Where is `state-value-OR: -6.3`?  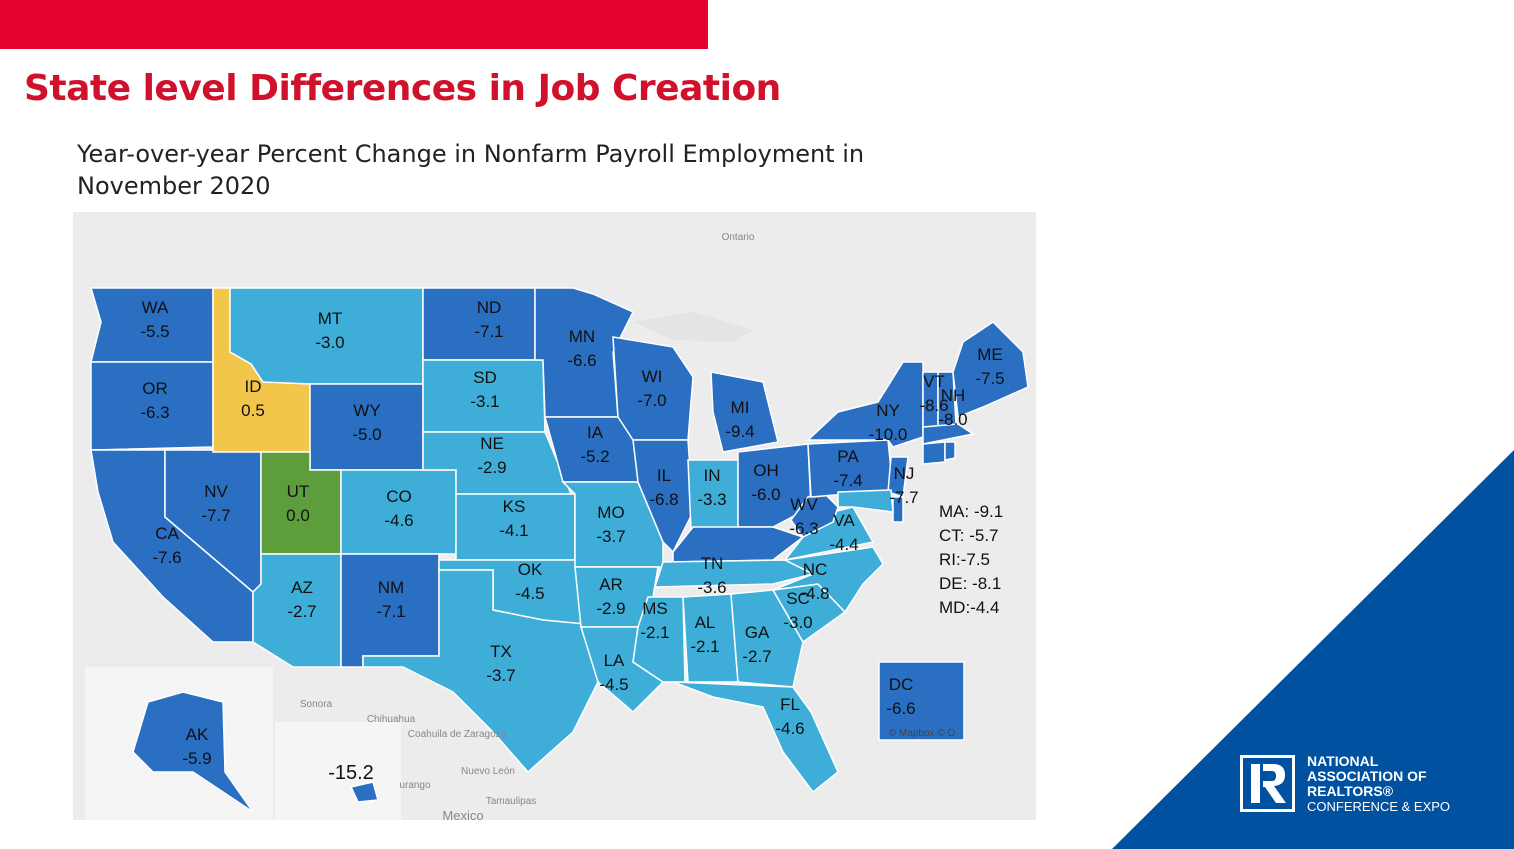 state-value-OR: -6.3 is located at coordinates (154, 412).